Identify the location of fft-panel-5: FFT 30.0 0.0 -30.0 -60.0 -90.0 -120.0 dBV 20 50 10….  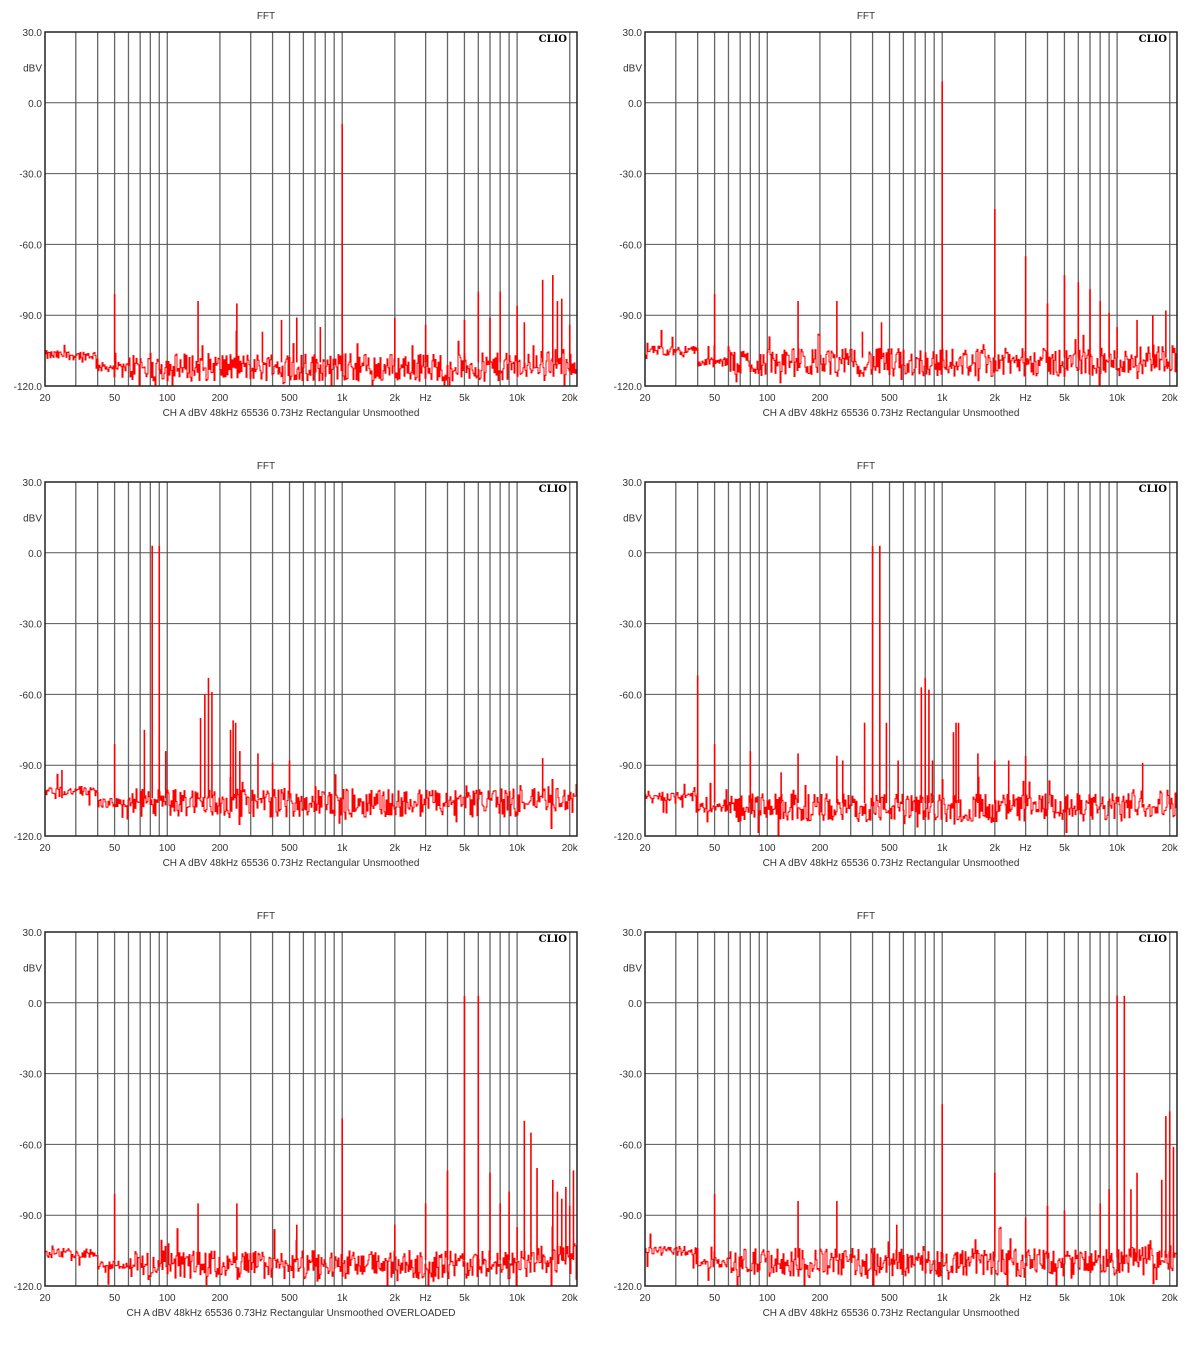
(296, 1115).